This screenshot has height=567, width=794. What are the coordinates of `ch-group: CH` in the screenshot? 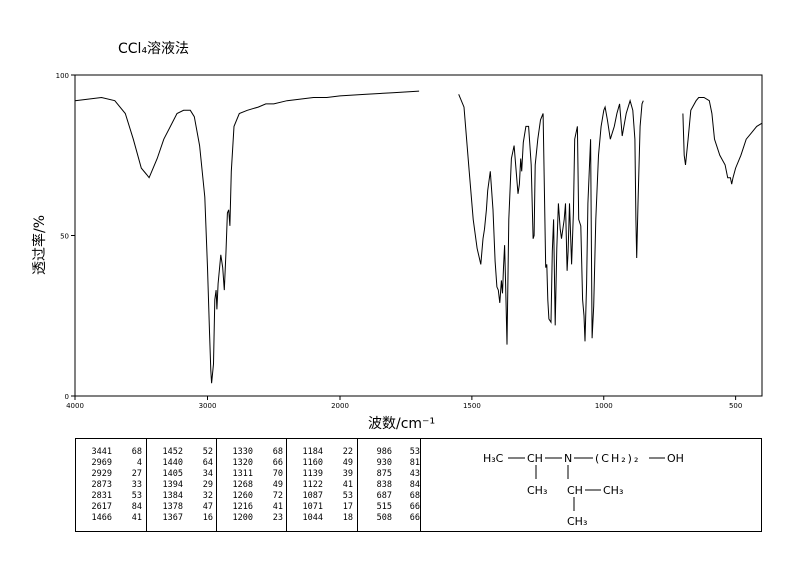 It's located at (575, 490).